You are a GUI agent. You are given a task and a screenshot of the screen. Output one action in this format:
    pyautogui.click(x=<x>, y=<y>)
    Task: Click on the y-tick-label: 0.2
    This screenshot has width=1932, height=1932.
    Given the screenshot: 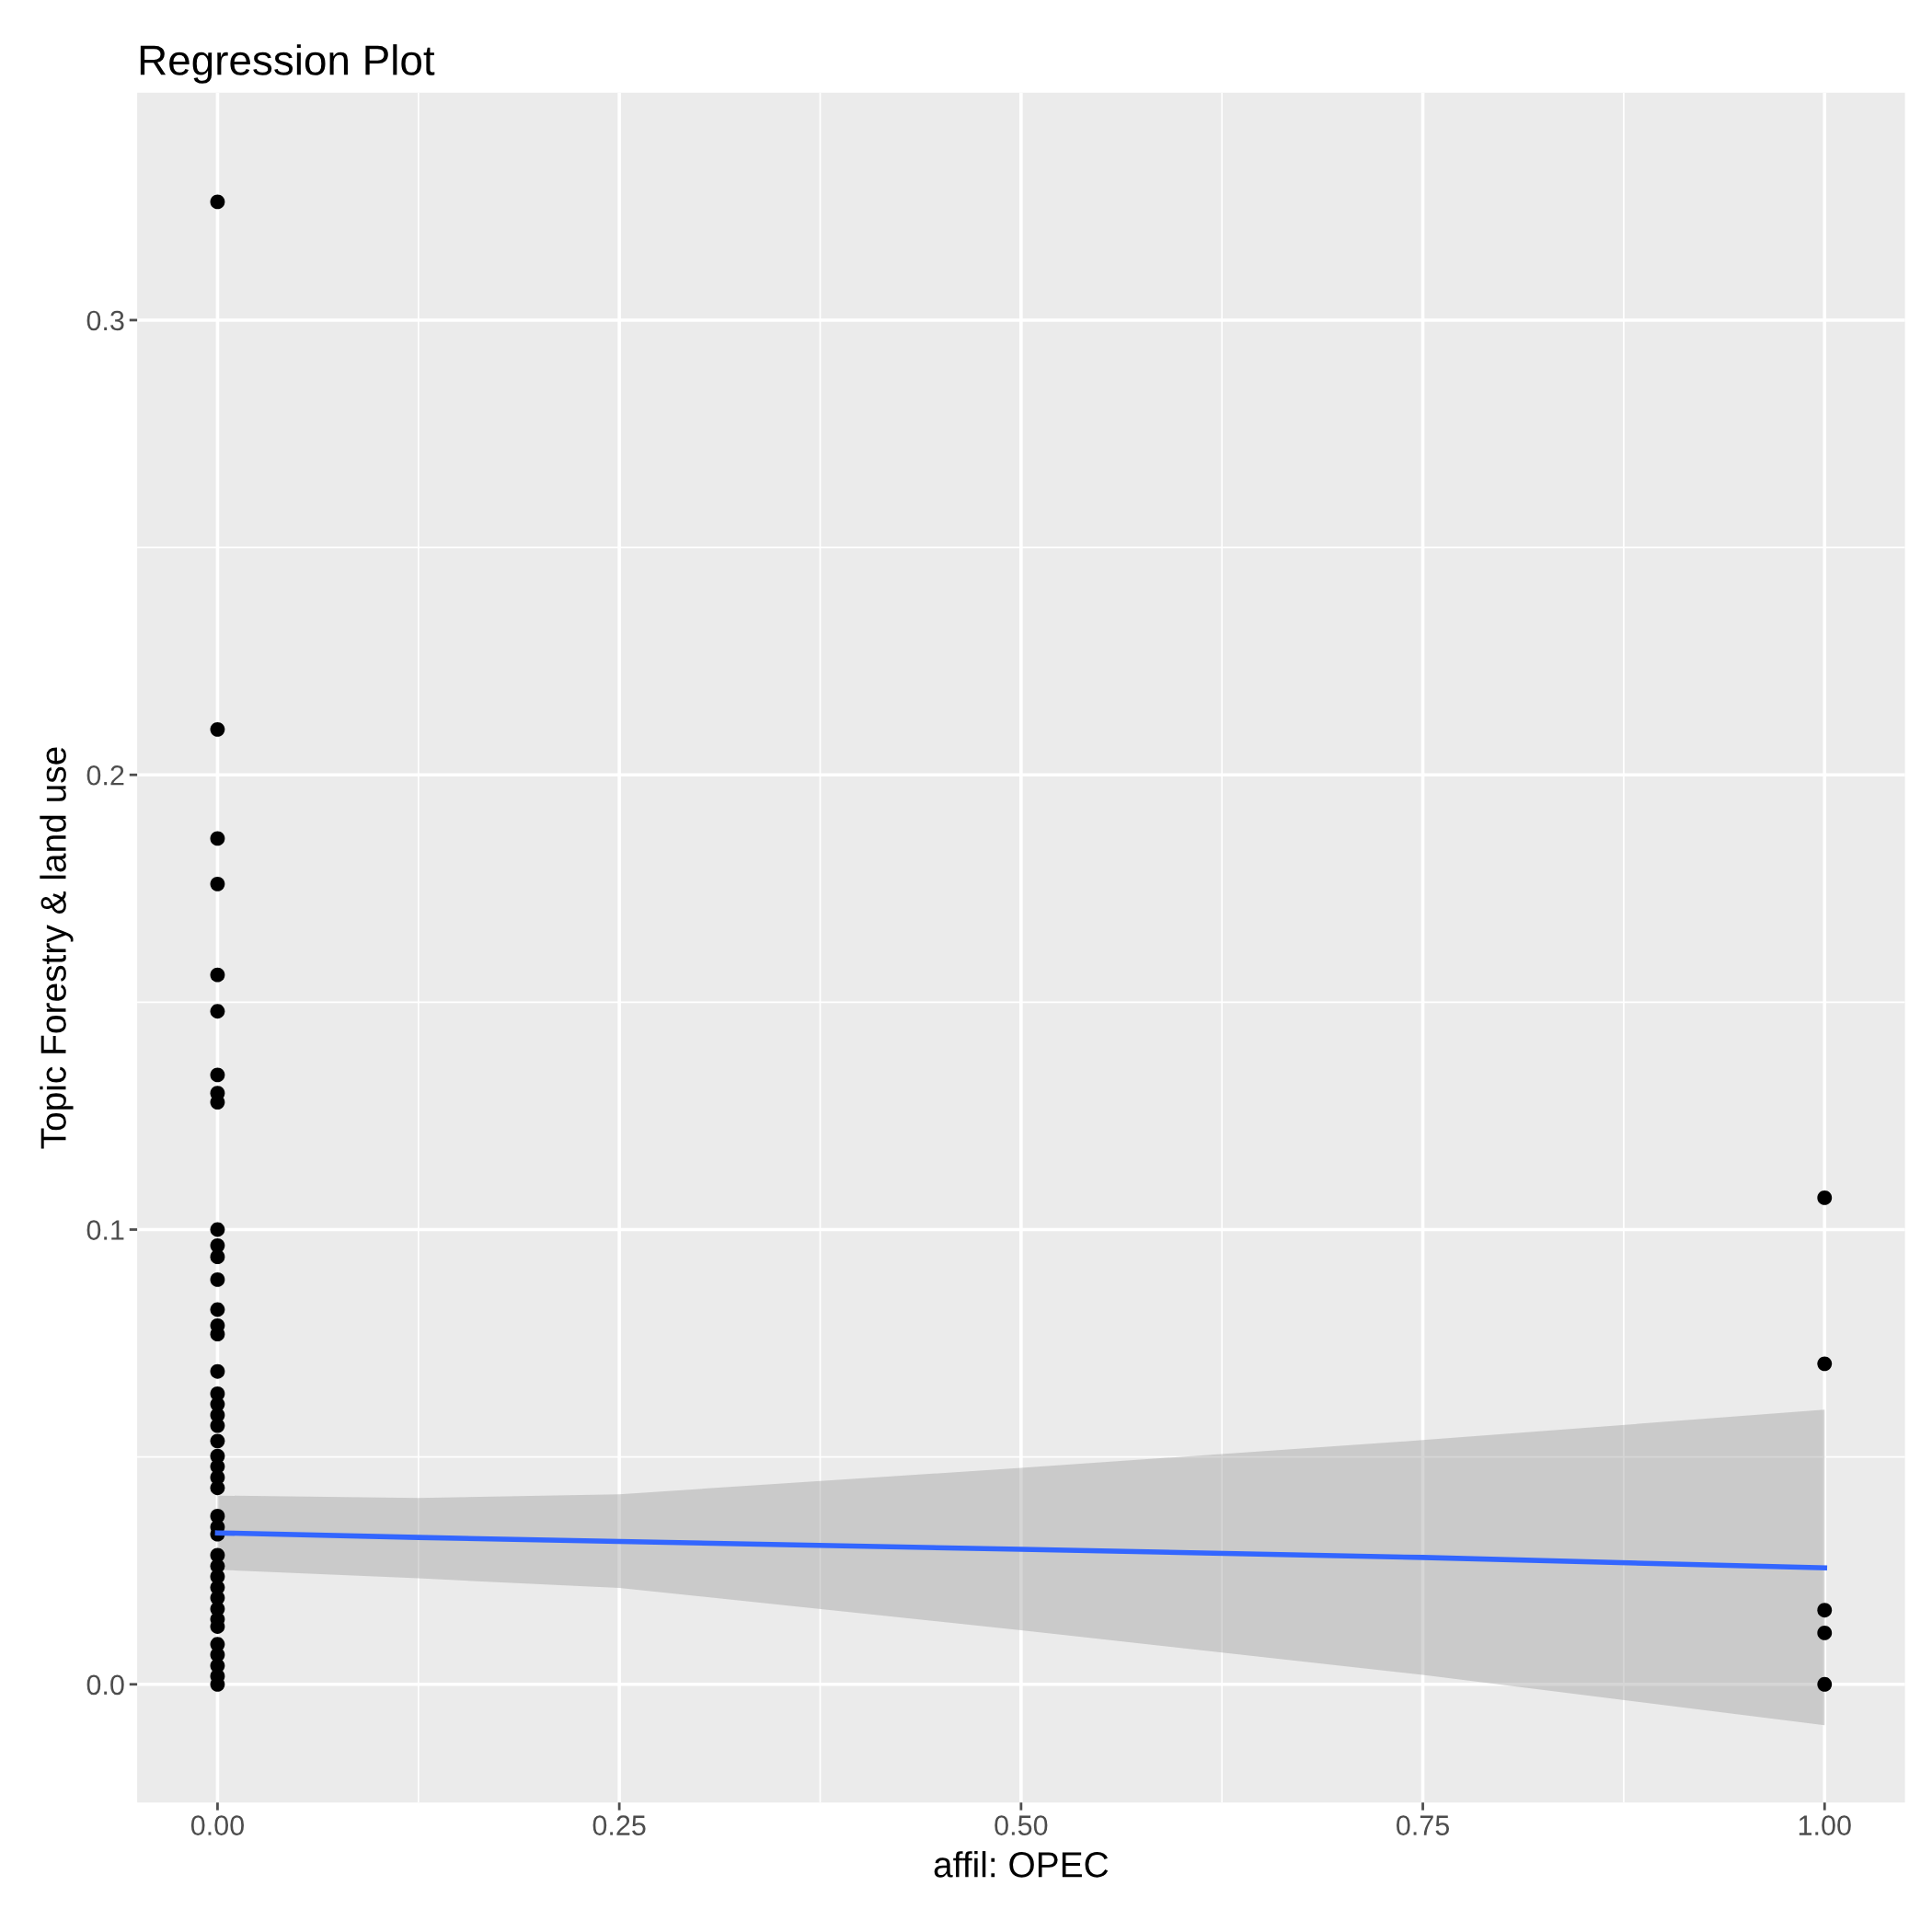 What is the action you would take?
    pyautogui.click(x=105, y=775)
    